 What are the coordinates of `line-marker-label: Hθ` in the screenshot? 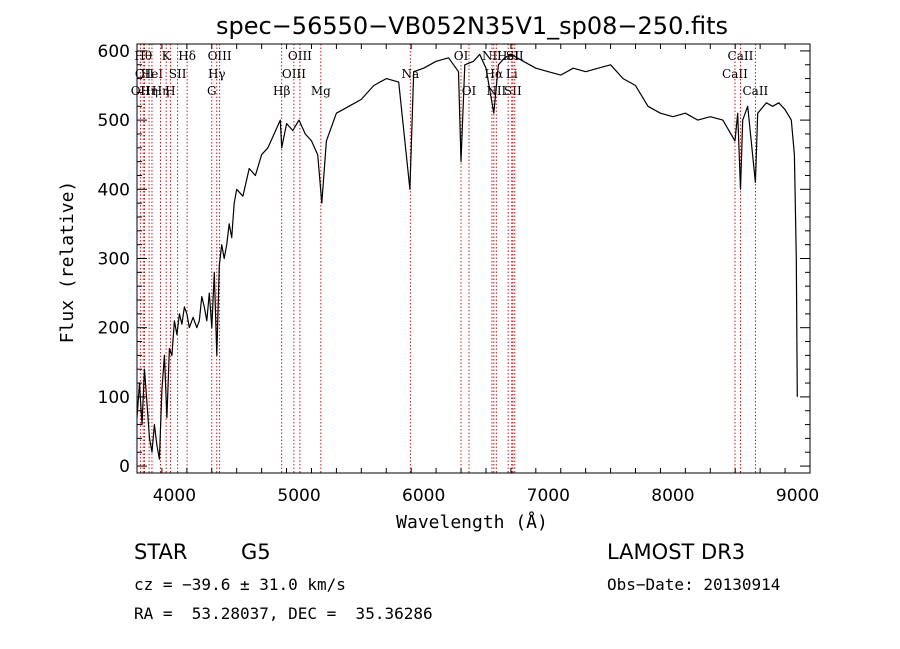 It's located at (143, 56).